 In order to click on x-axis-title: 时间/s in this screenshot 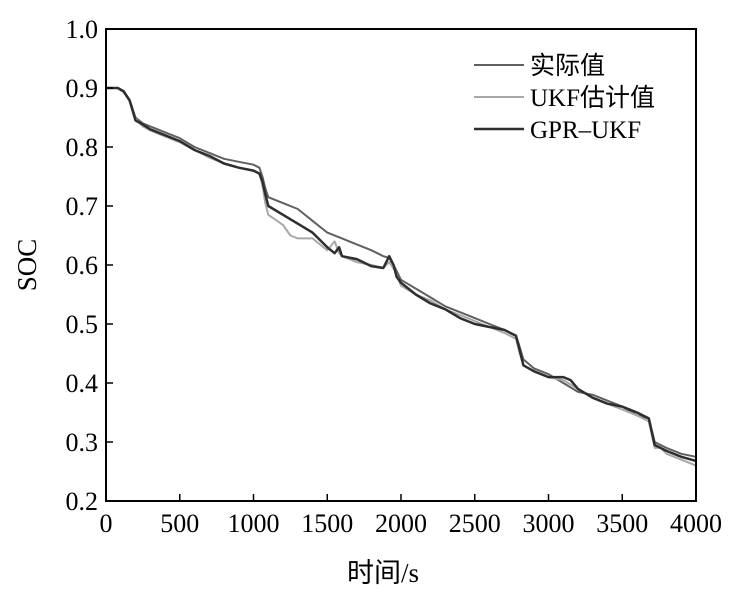, I will do `click(383, 573)`.